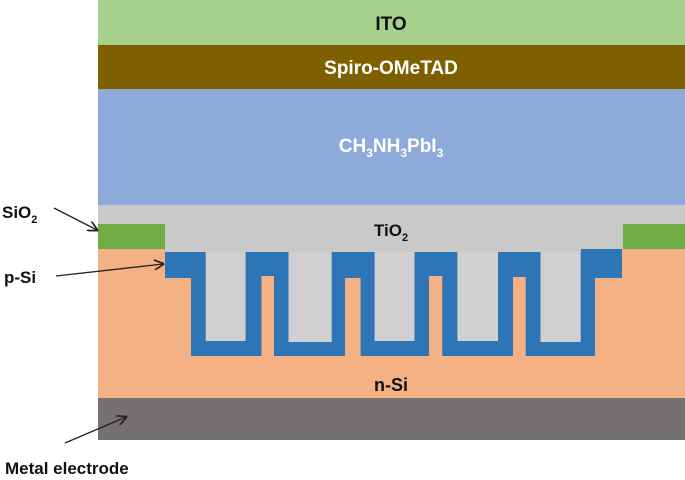 The height and width of the screenshot is (480, 685). Describe the element at coordinates (393, 316) in the screenshot. I see `nsi-pillars` at that location.